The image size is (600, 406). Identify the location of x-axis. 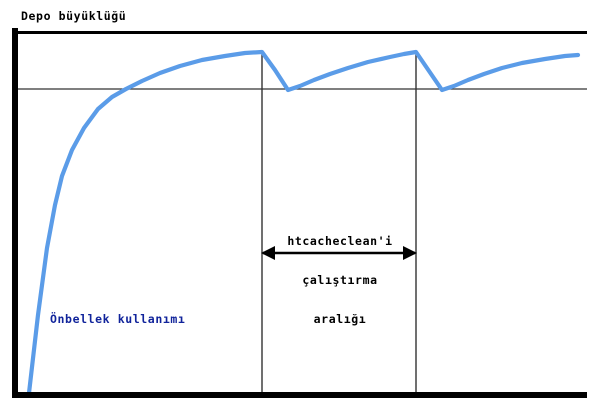
(299, 395).